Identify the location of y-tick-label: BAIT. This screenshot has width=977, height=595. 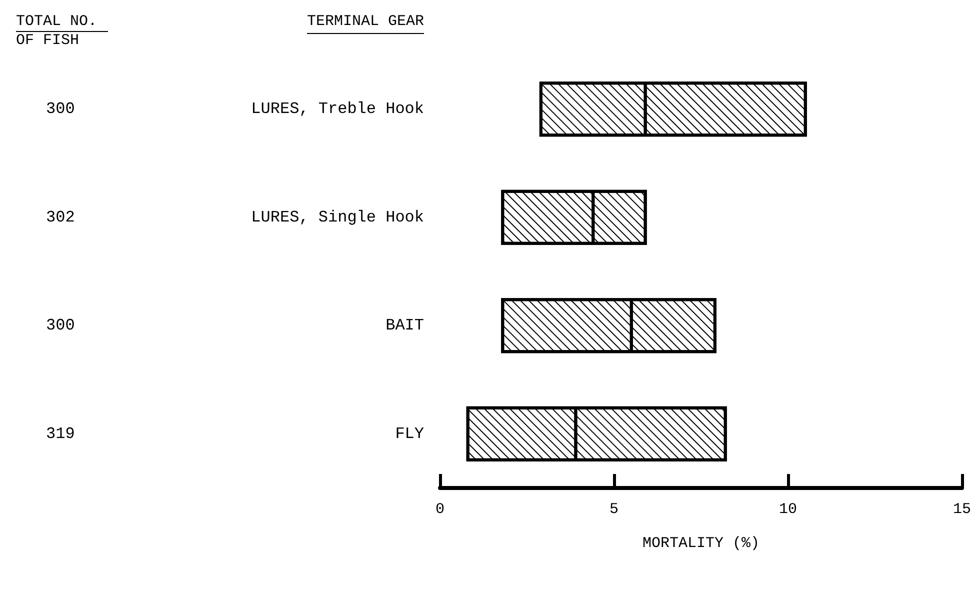
(405, 325).